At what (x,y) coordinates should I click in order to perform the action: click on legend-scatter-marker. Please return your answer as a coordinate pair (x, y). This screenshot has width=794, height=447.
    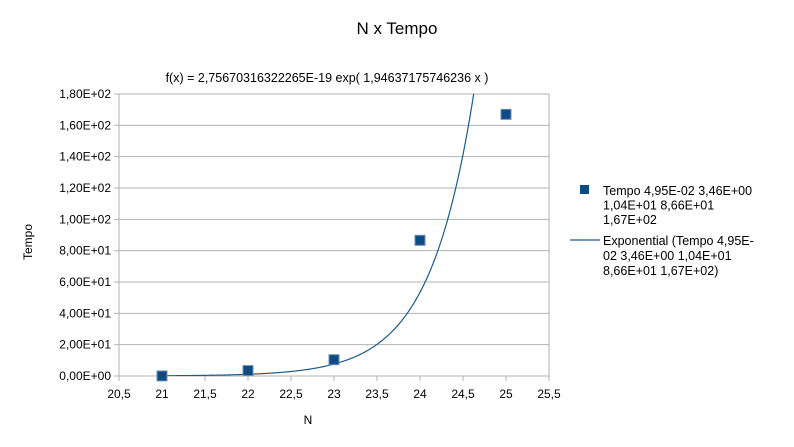
    Looking at the image, I should click on (584, 189).